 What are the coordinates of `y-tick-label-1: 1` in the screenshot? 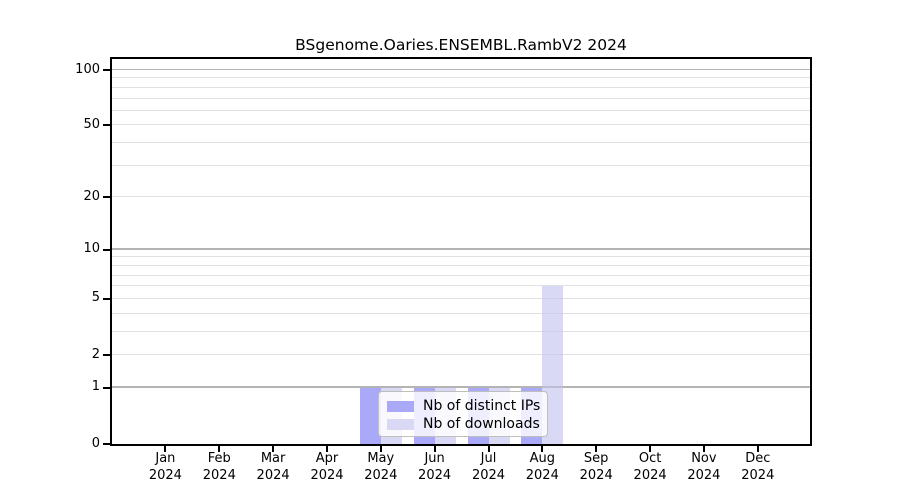 It's located at (95, 387).